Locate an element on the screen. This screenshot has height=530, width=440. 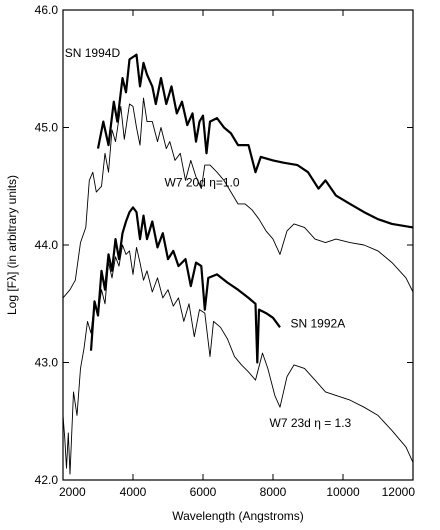
annotation-w7-20d: W7 20d η=1.0 is located at coordinates (202, 182).